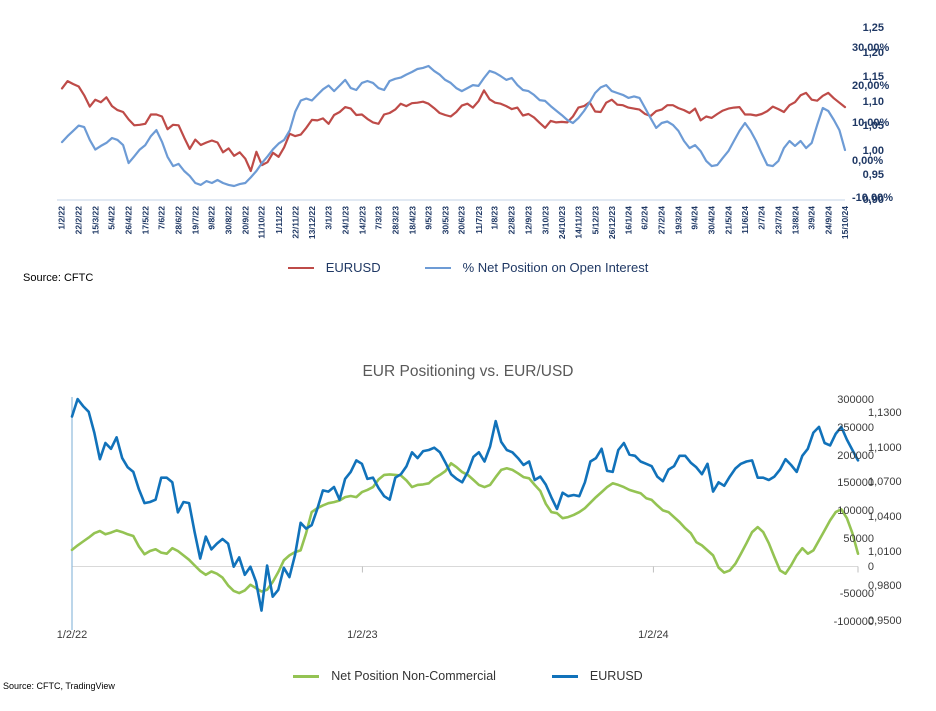 The image size is (936, 711). Describe the element at coordinates (361, 220) in the screenshot. I see `x-axis-tick-label: 14/2/23` at that location.